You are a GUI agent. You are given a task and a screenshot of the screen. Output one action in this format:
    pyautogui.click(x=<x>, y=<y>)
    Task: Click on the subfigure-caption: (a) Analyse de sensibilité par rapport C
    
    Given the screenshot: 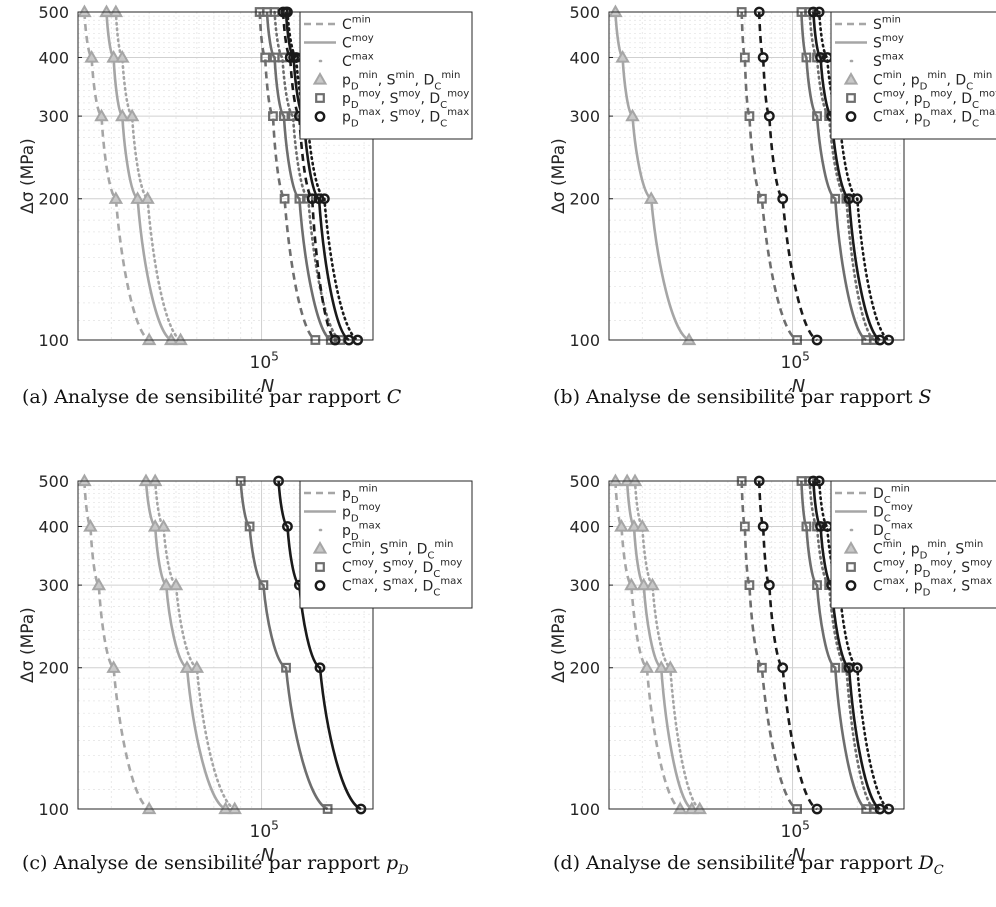 What is the action you would take?
    pyautogui.click(x=212, y=397)
    